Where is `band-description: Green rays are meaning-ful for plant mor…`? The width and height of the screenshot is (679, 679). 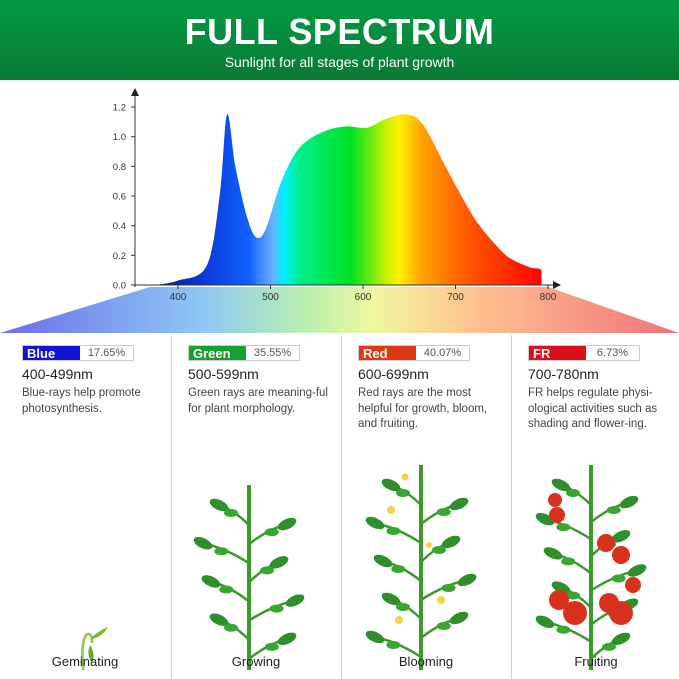
band-description: Green rays are meaning-ful for plant mor… is located at coordinates (258, 401).